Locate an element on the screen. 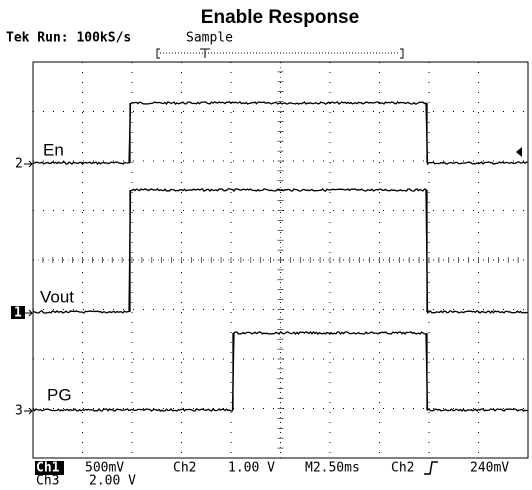 The image size is (532, 490). footer-ch1-scale: 500mV is located at coordinates (104, 468).